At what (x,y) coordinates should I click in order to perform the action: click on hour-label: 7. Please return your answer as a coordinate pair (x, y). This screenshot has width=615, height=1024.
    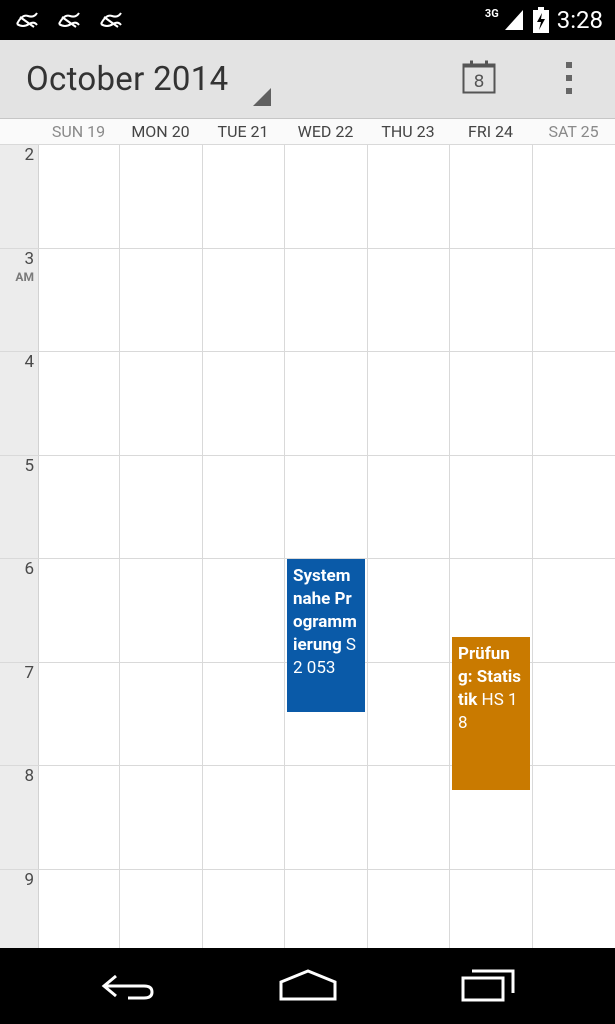
    Looking at the image, I should click on (29, 673).